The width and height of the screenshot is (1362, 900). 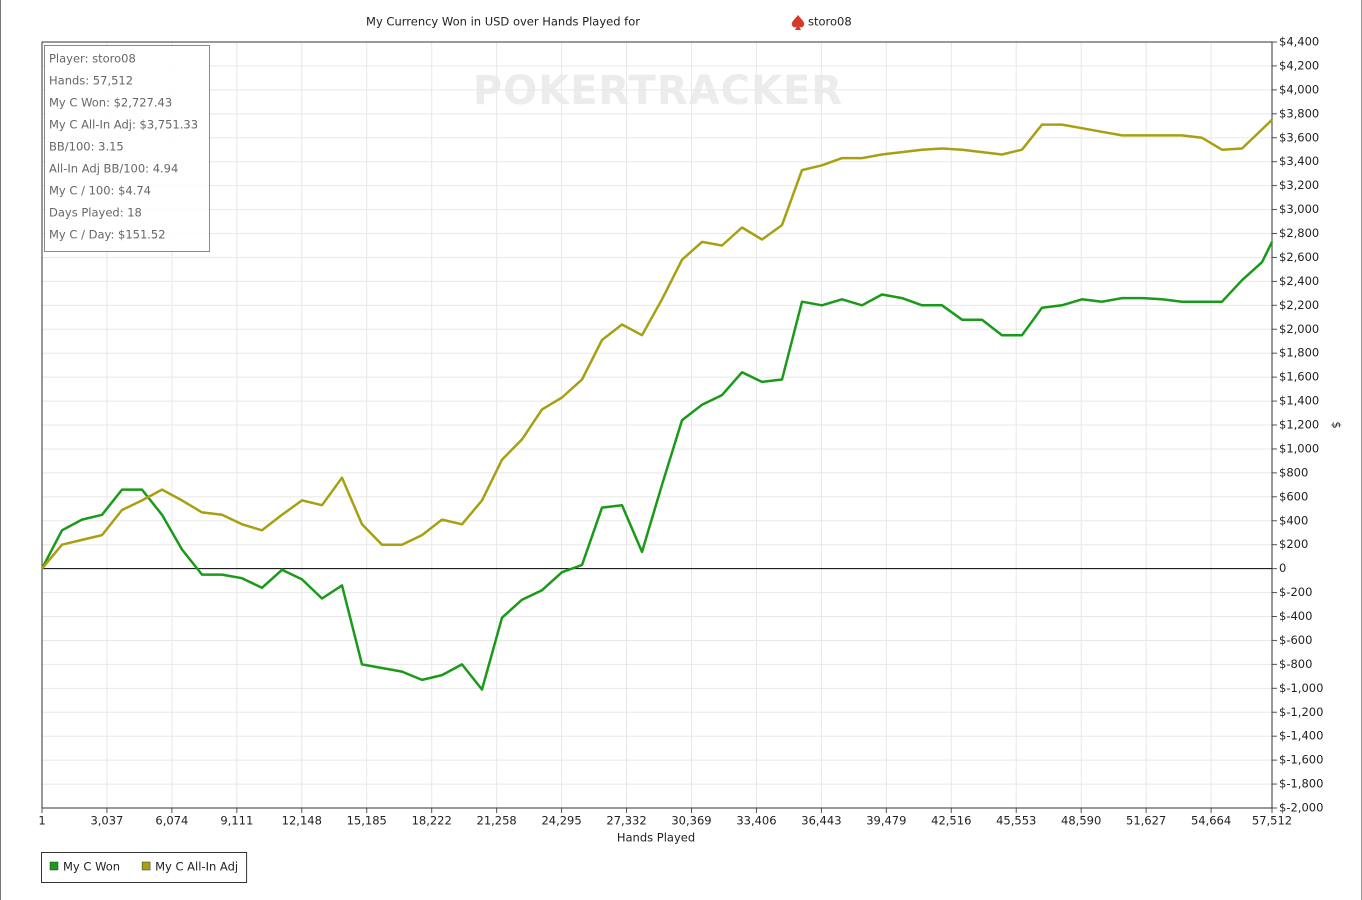 I want to click on y-tick-label: $-1,000, so click(x=1301, y=688).